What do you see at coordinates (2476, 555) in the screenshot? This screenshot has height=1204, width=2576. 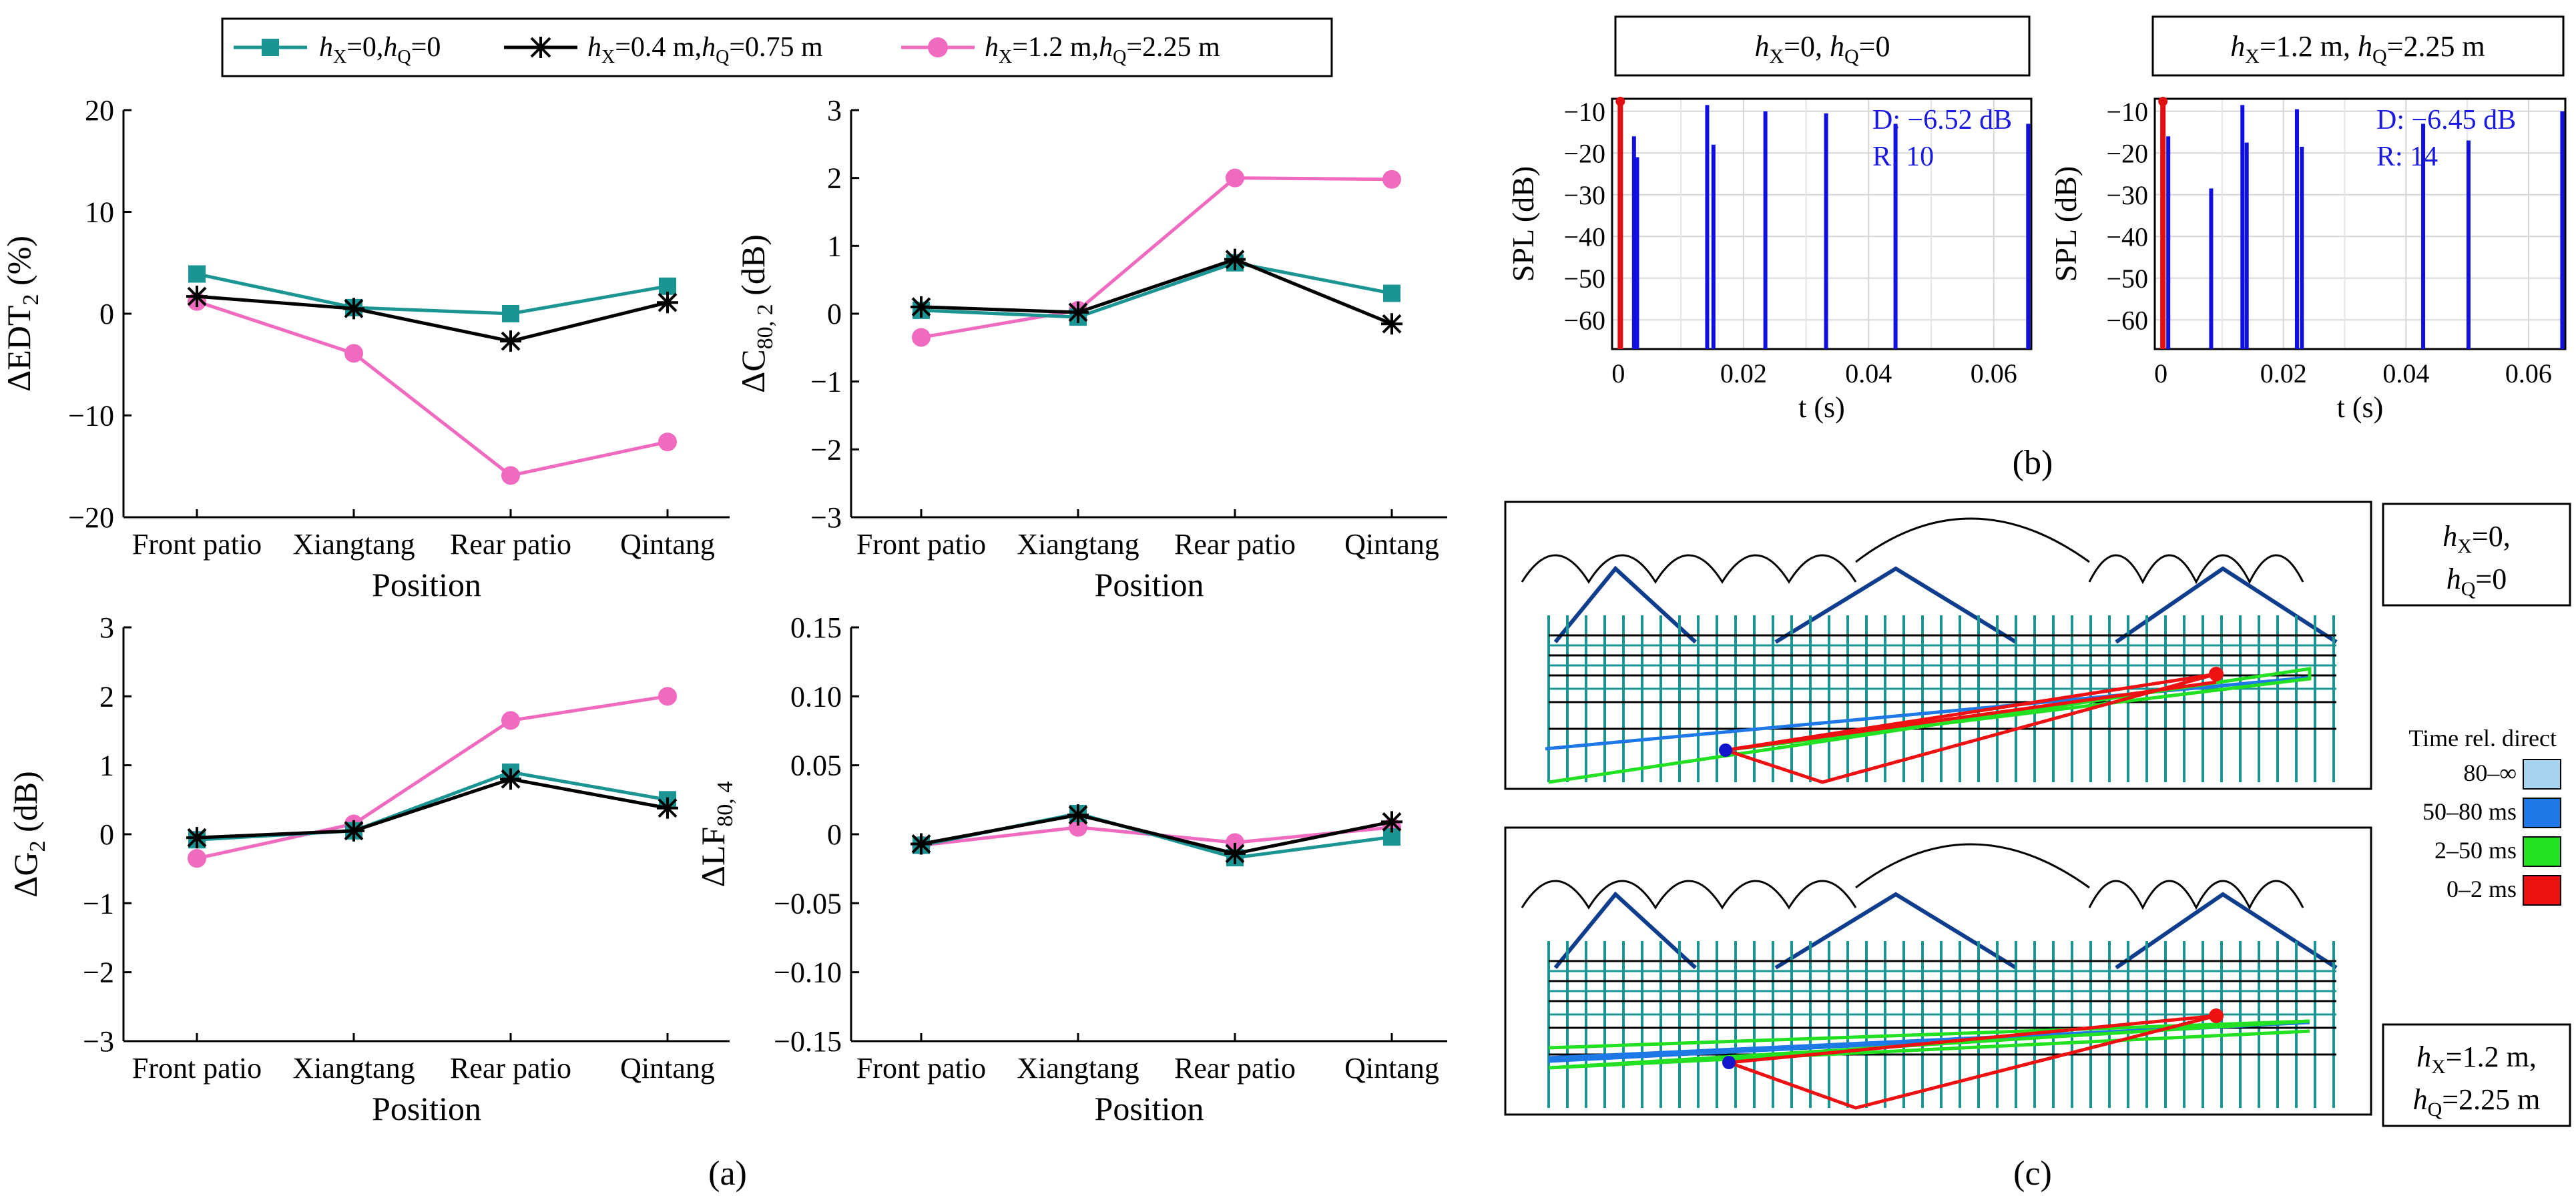 I see `raytrace-label-top: hX=0, hQ=0` at bounding box center [2476, 555].